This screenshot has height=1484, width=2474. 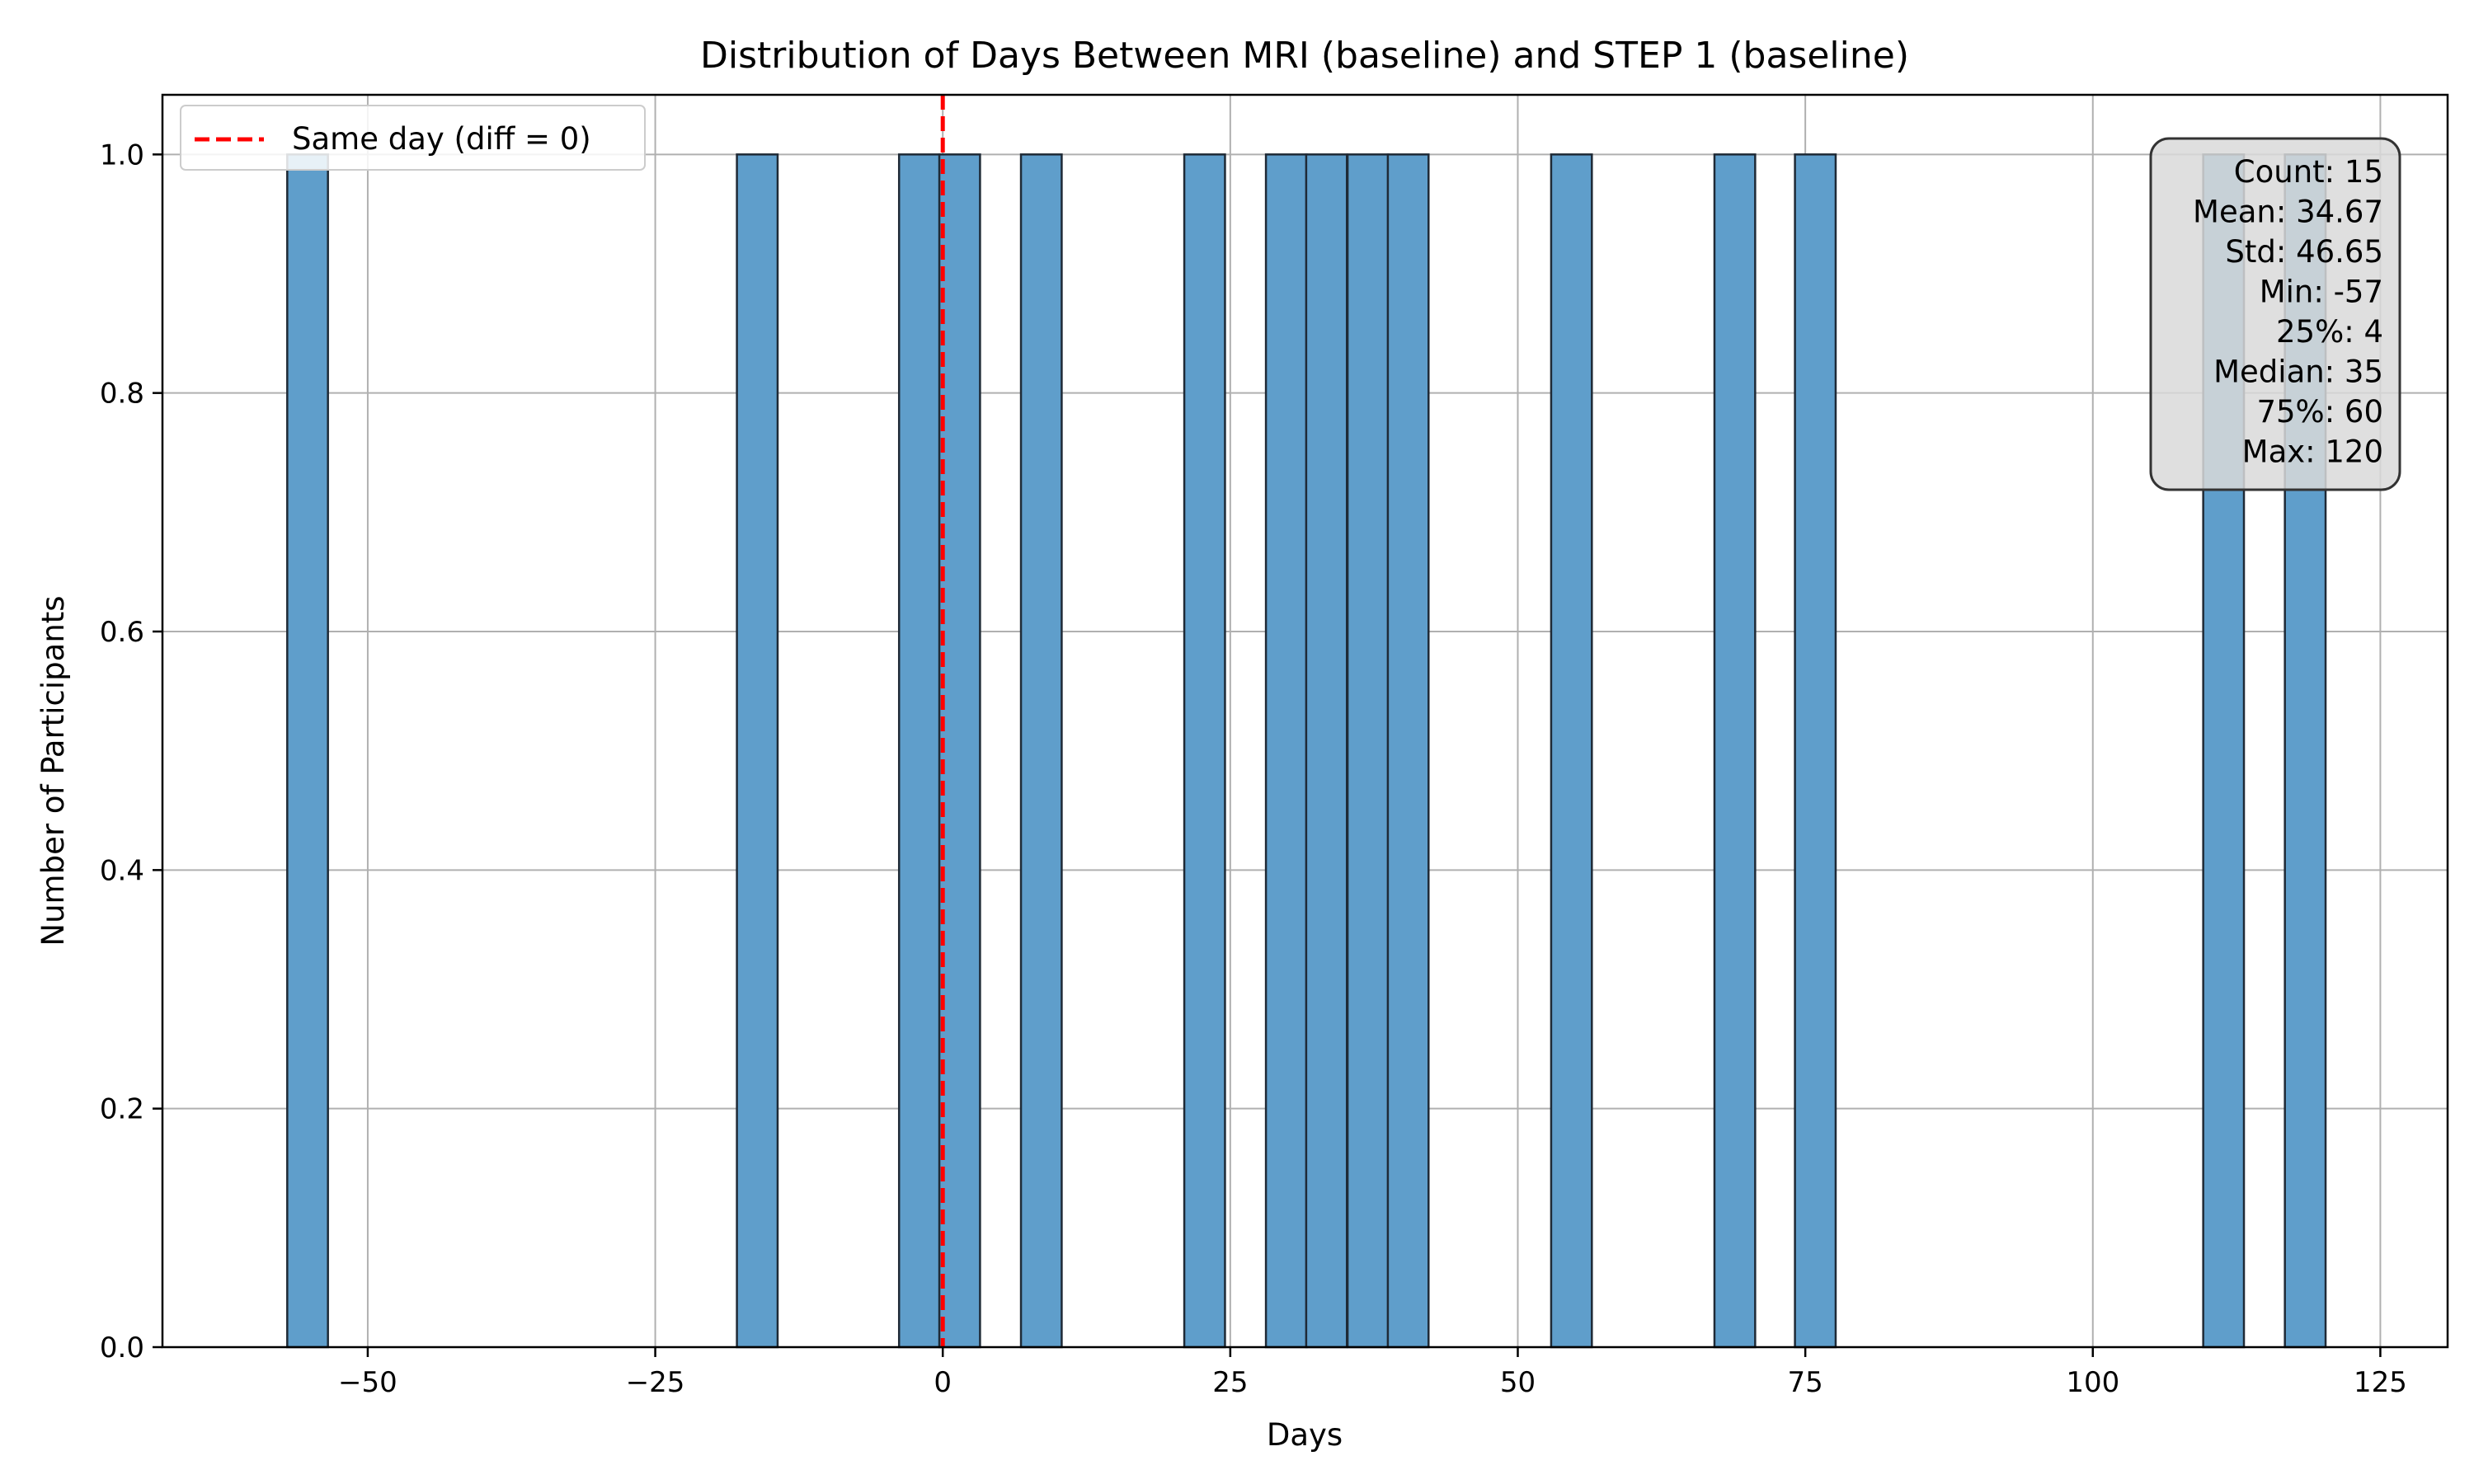 What do you see at coordinates (2321, 292) in the screenshot?
I see `stats-line: Min: -57` at bounding box center [2321, 292].